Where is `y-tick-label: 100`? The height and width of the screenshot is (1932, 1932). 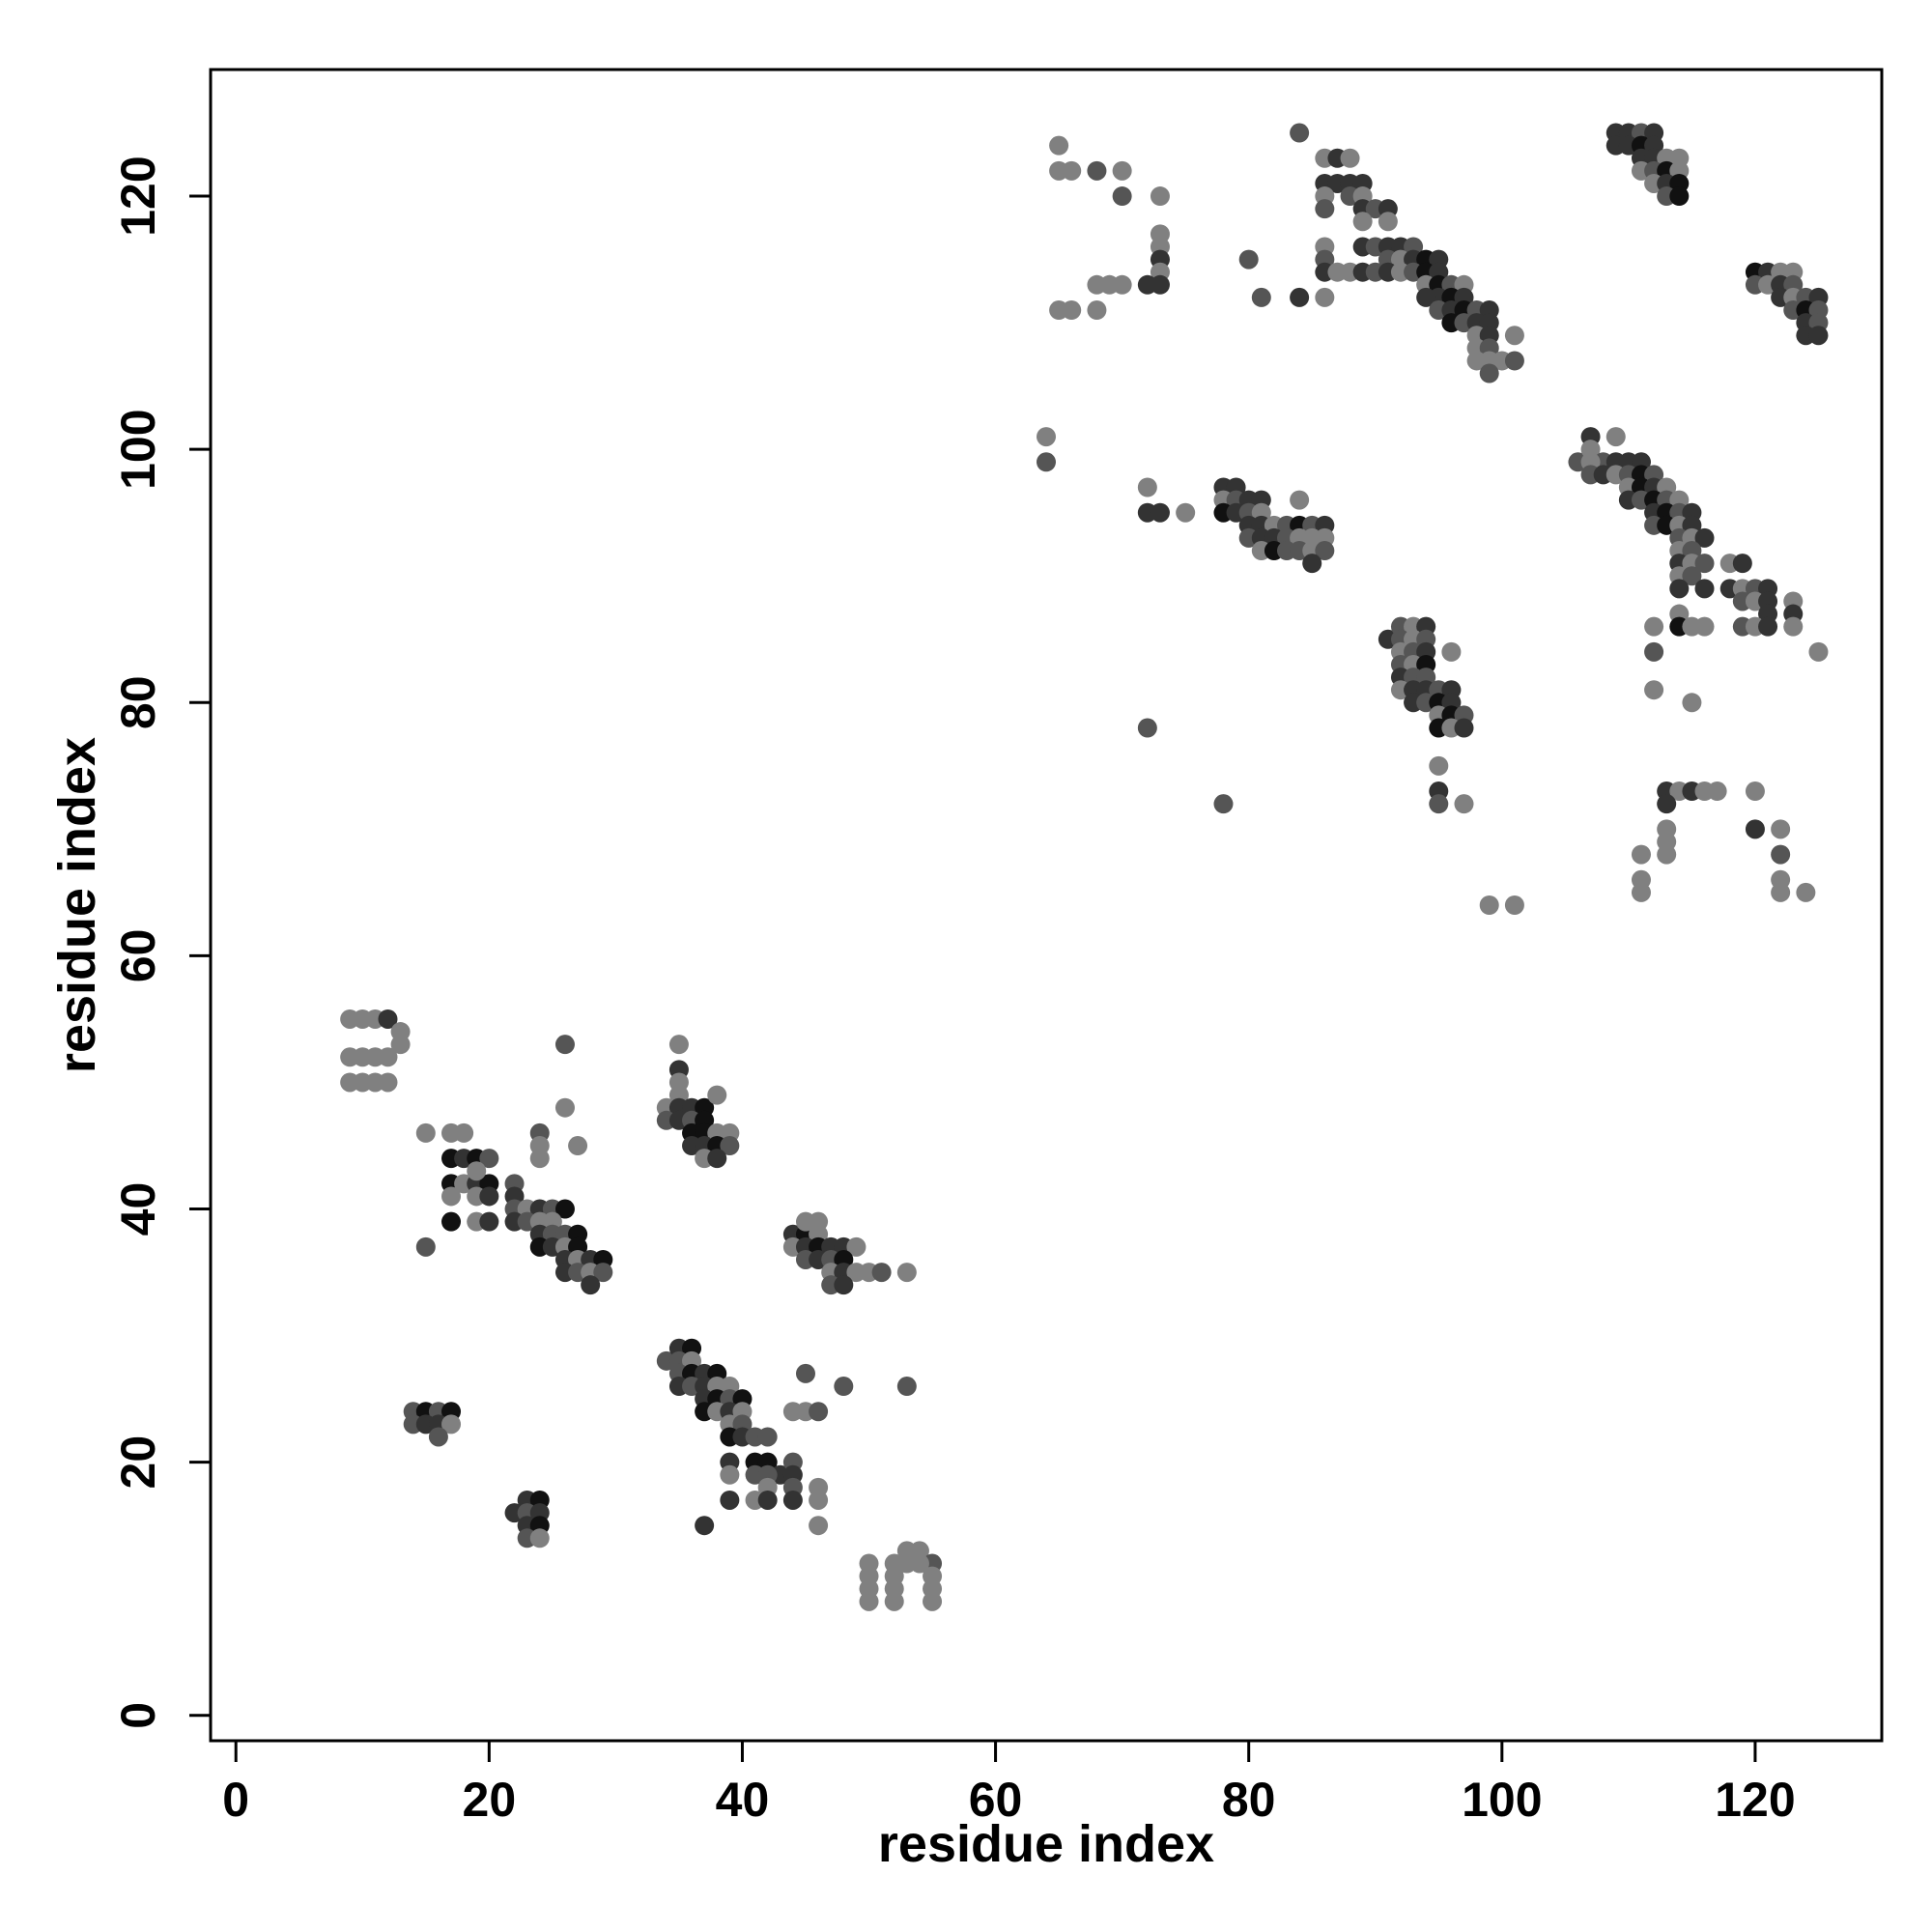
y-tick-label: 100 is located at coordinates (138, 449).